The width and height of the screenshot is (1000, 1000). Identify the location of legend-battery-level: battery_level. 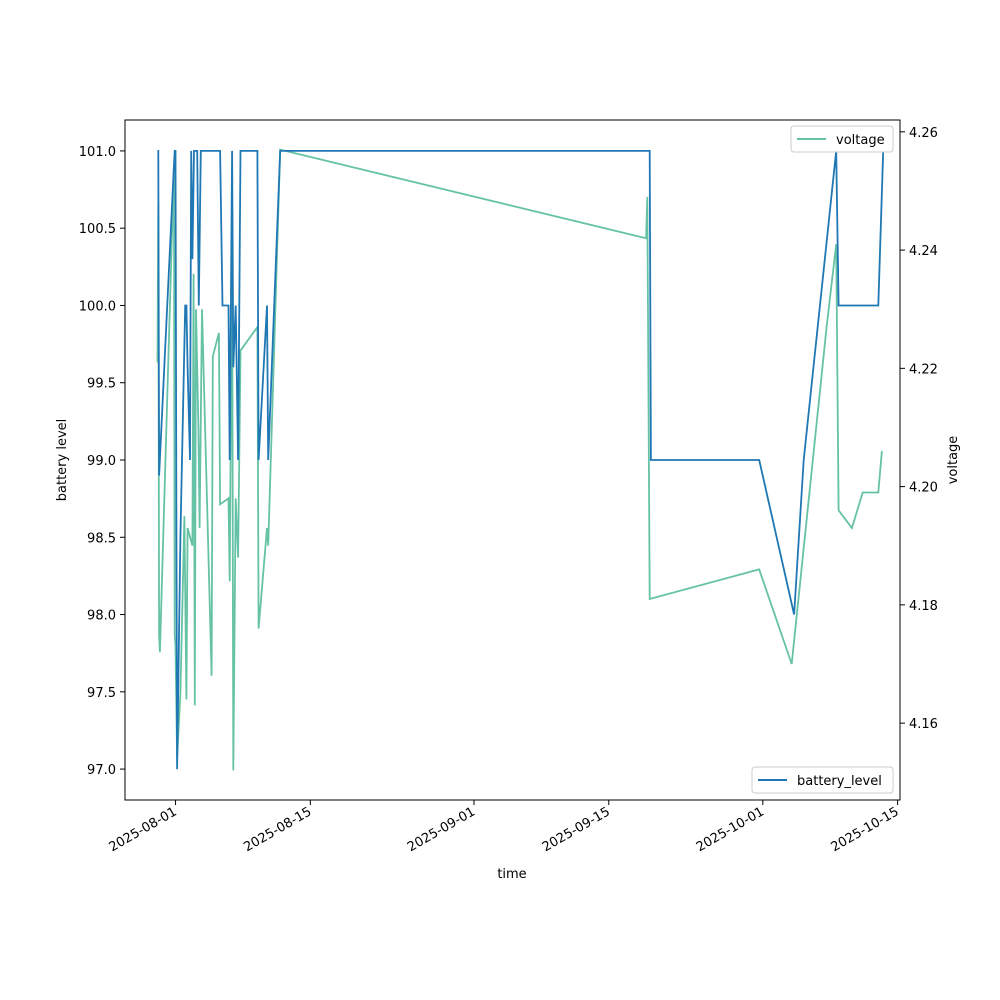
(822, 780).